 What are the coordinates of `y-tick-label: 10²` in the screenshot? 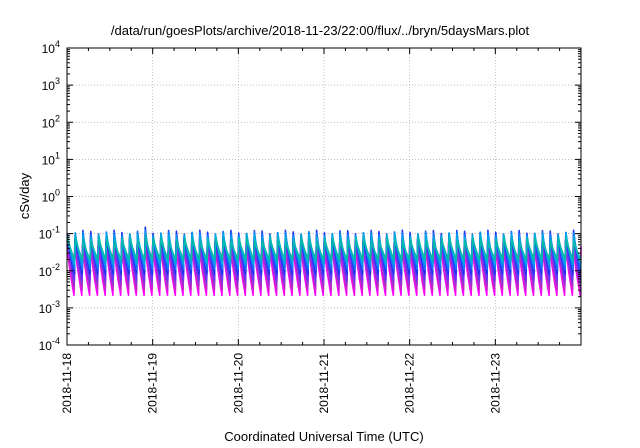 It's located at (51, 121).